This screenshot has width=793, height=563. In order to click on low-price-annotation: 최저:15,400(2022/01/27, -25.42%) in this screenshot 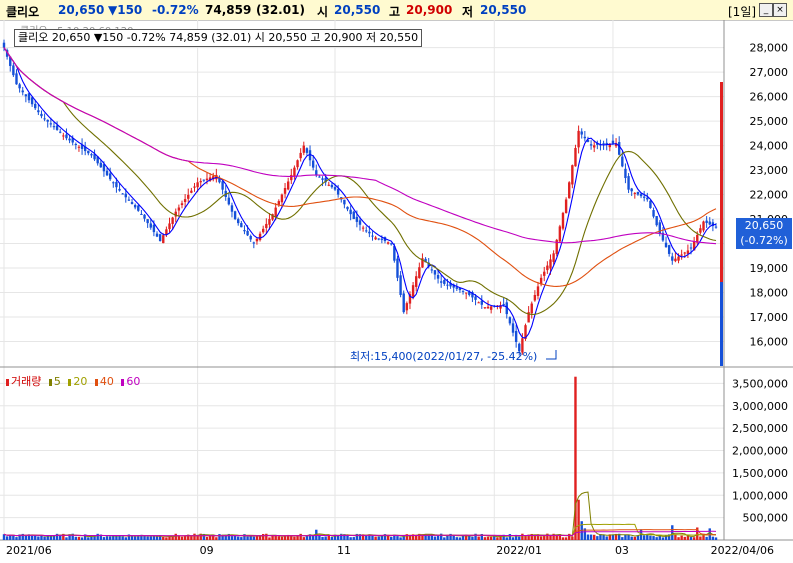, I will do `click(444, 356)`.